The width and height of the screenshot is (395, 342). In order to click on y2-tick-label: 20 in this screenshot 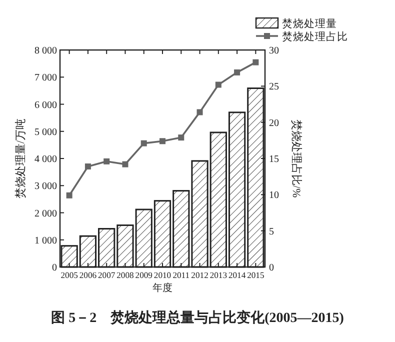, I will do `click(274, 123)`.